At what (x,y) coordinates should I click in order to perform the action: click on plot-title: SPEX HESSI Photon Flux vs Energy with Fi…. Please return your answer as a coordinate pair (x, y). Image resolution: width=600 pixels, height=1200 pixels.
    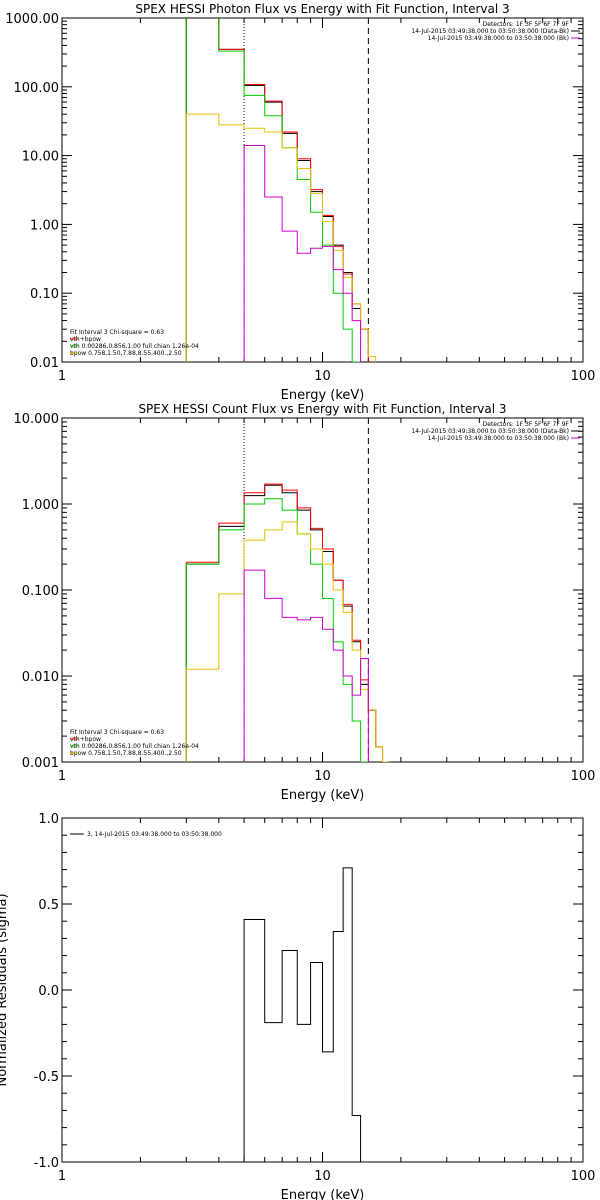
    Looking at the image, I should click on (322, 9).